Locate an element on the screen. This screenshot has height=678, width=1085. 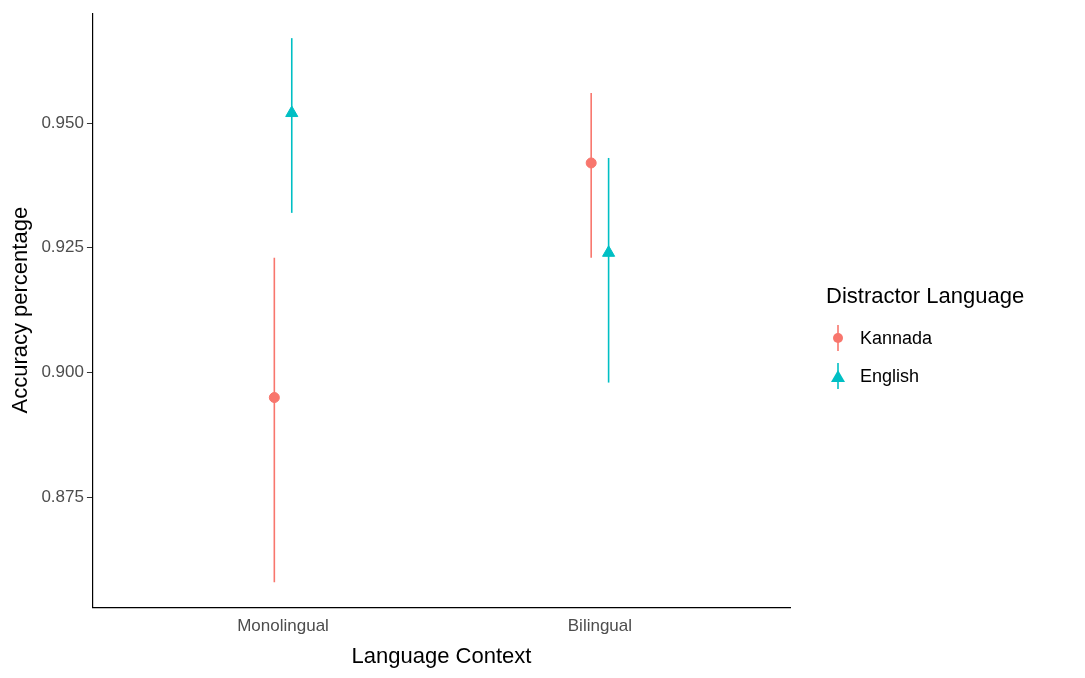
x-tick-label: Monolingual is located at coordinates (283, 626).